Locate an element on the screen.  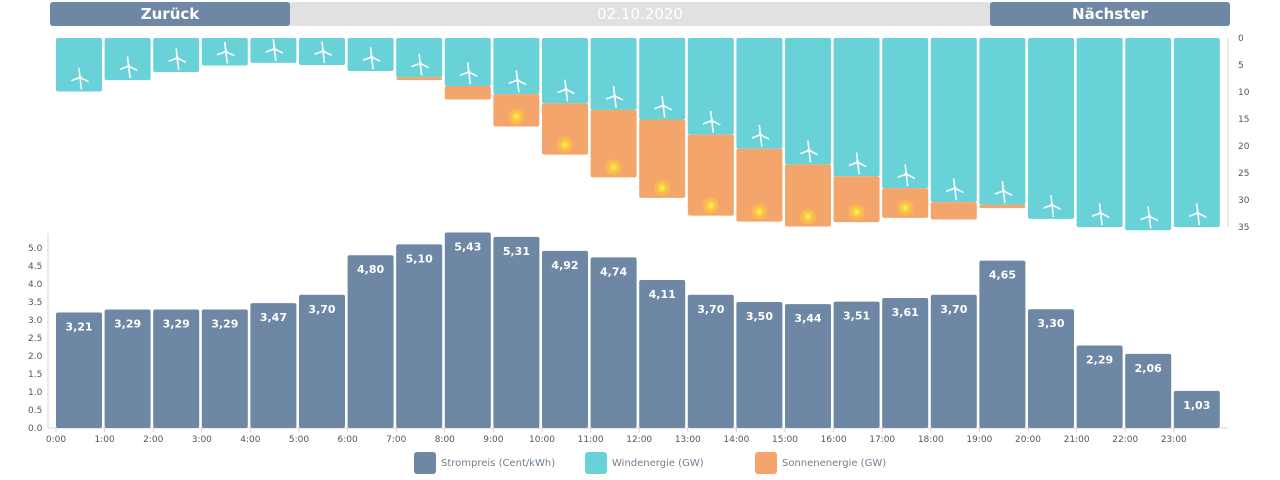
time-tick-label: 16:00 is located at coordinates (834, 440).